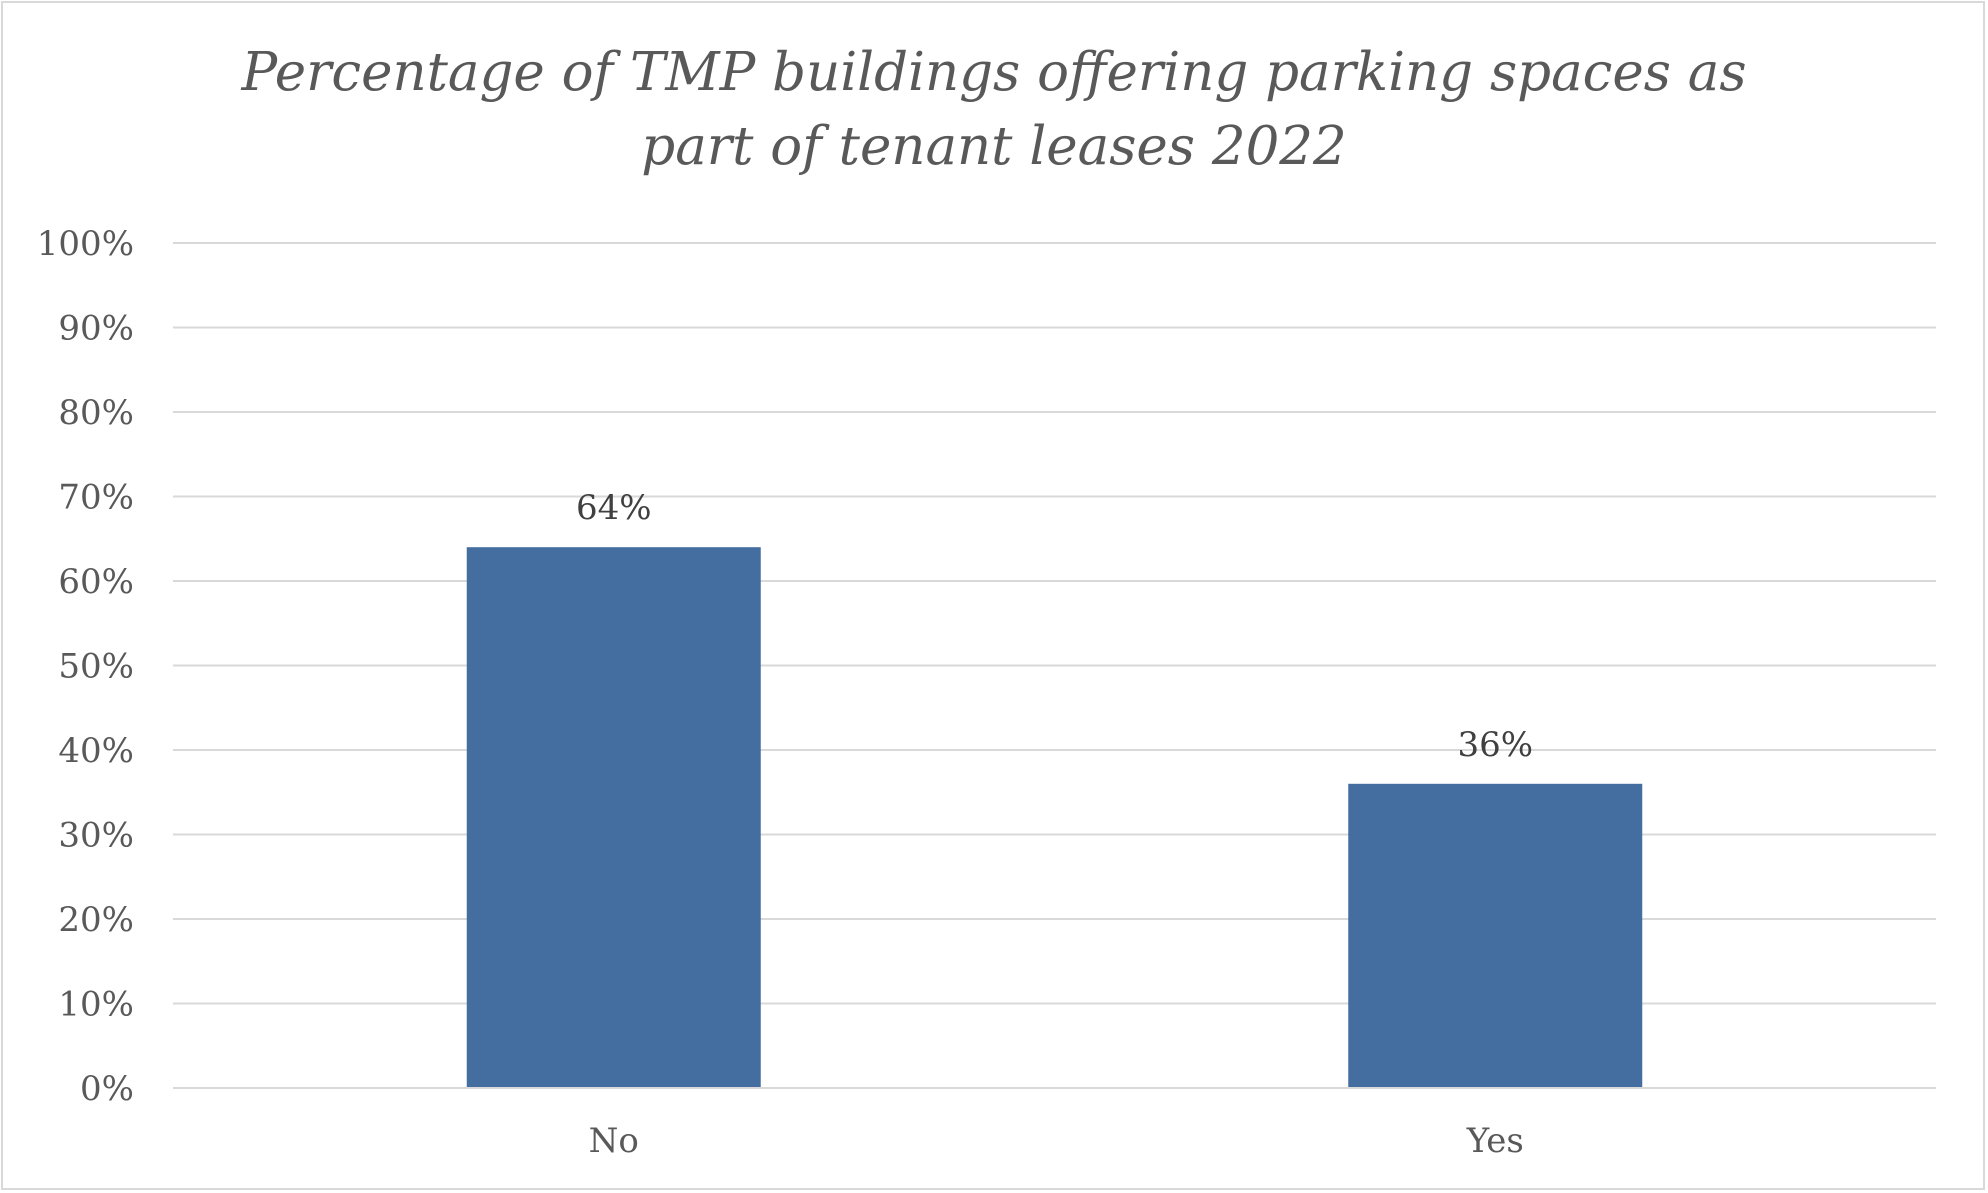 The image size is (1988, 1193). I want to click on y-tick-label: 20%, so click(96, 920).